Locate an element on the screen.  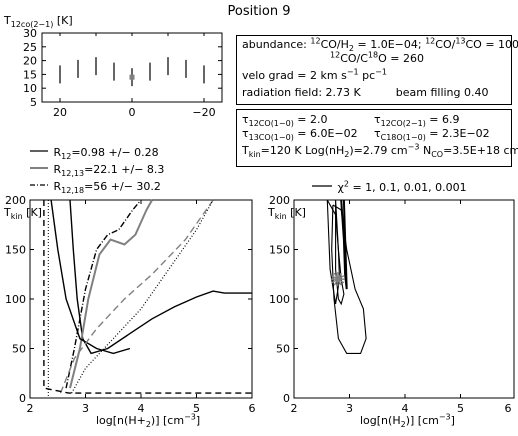
right-ylabel-main: T is located at coordinates (271, 212).